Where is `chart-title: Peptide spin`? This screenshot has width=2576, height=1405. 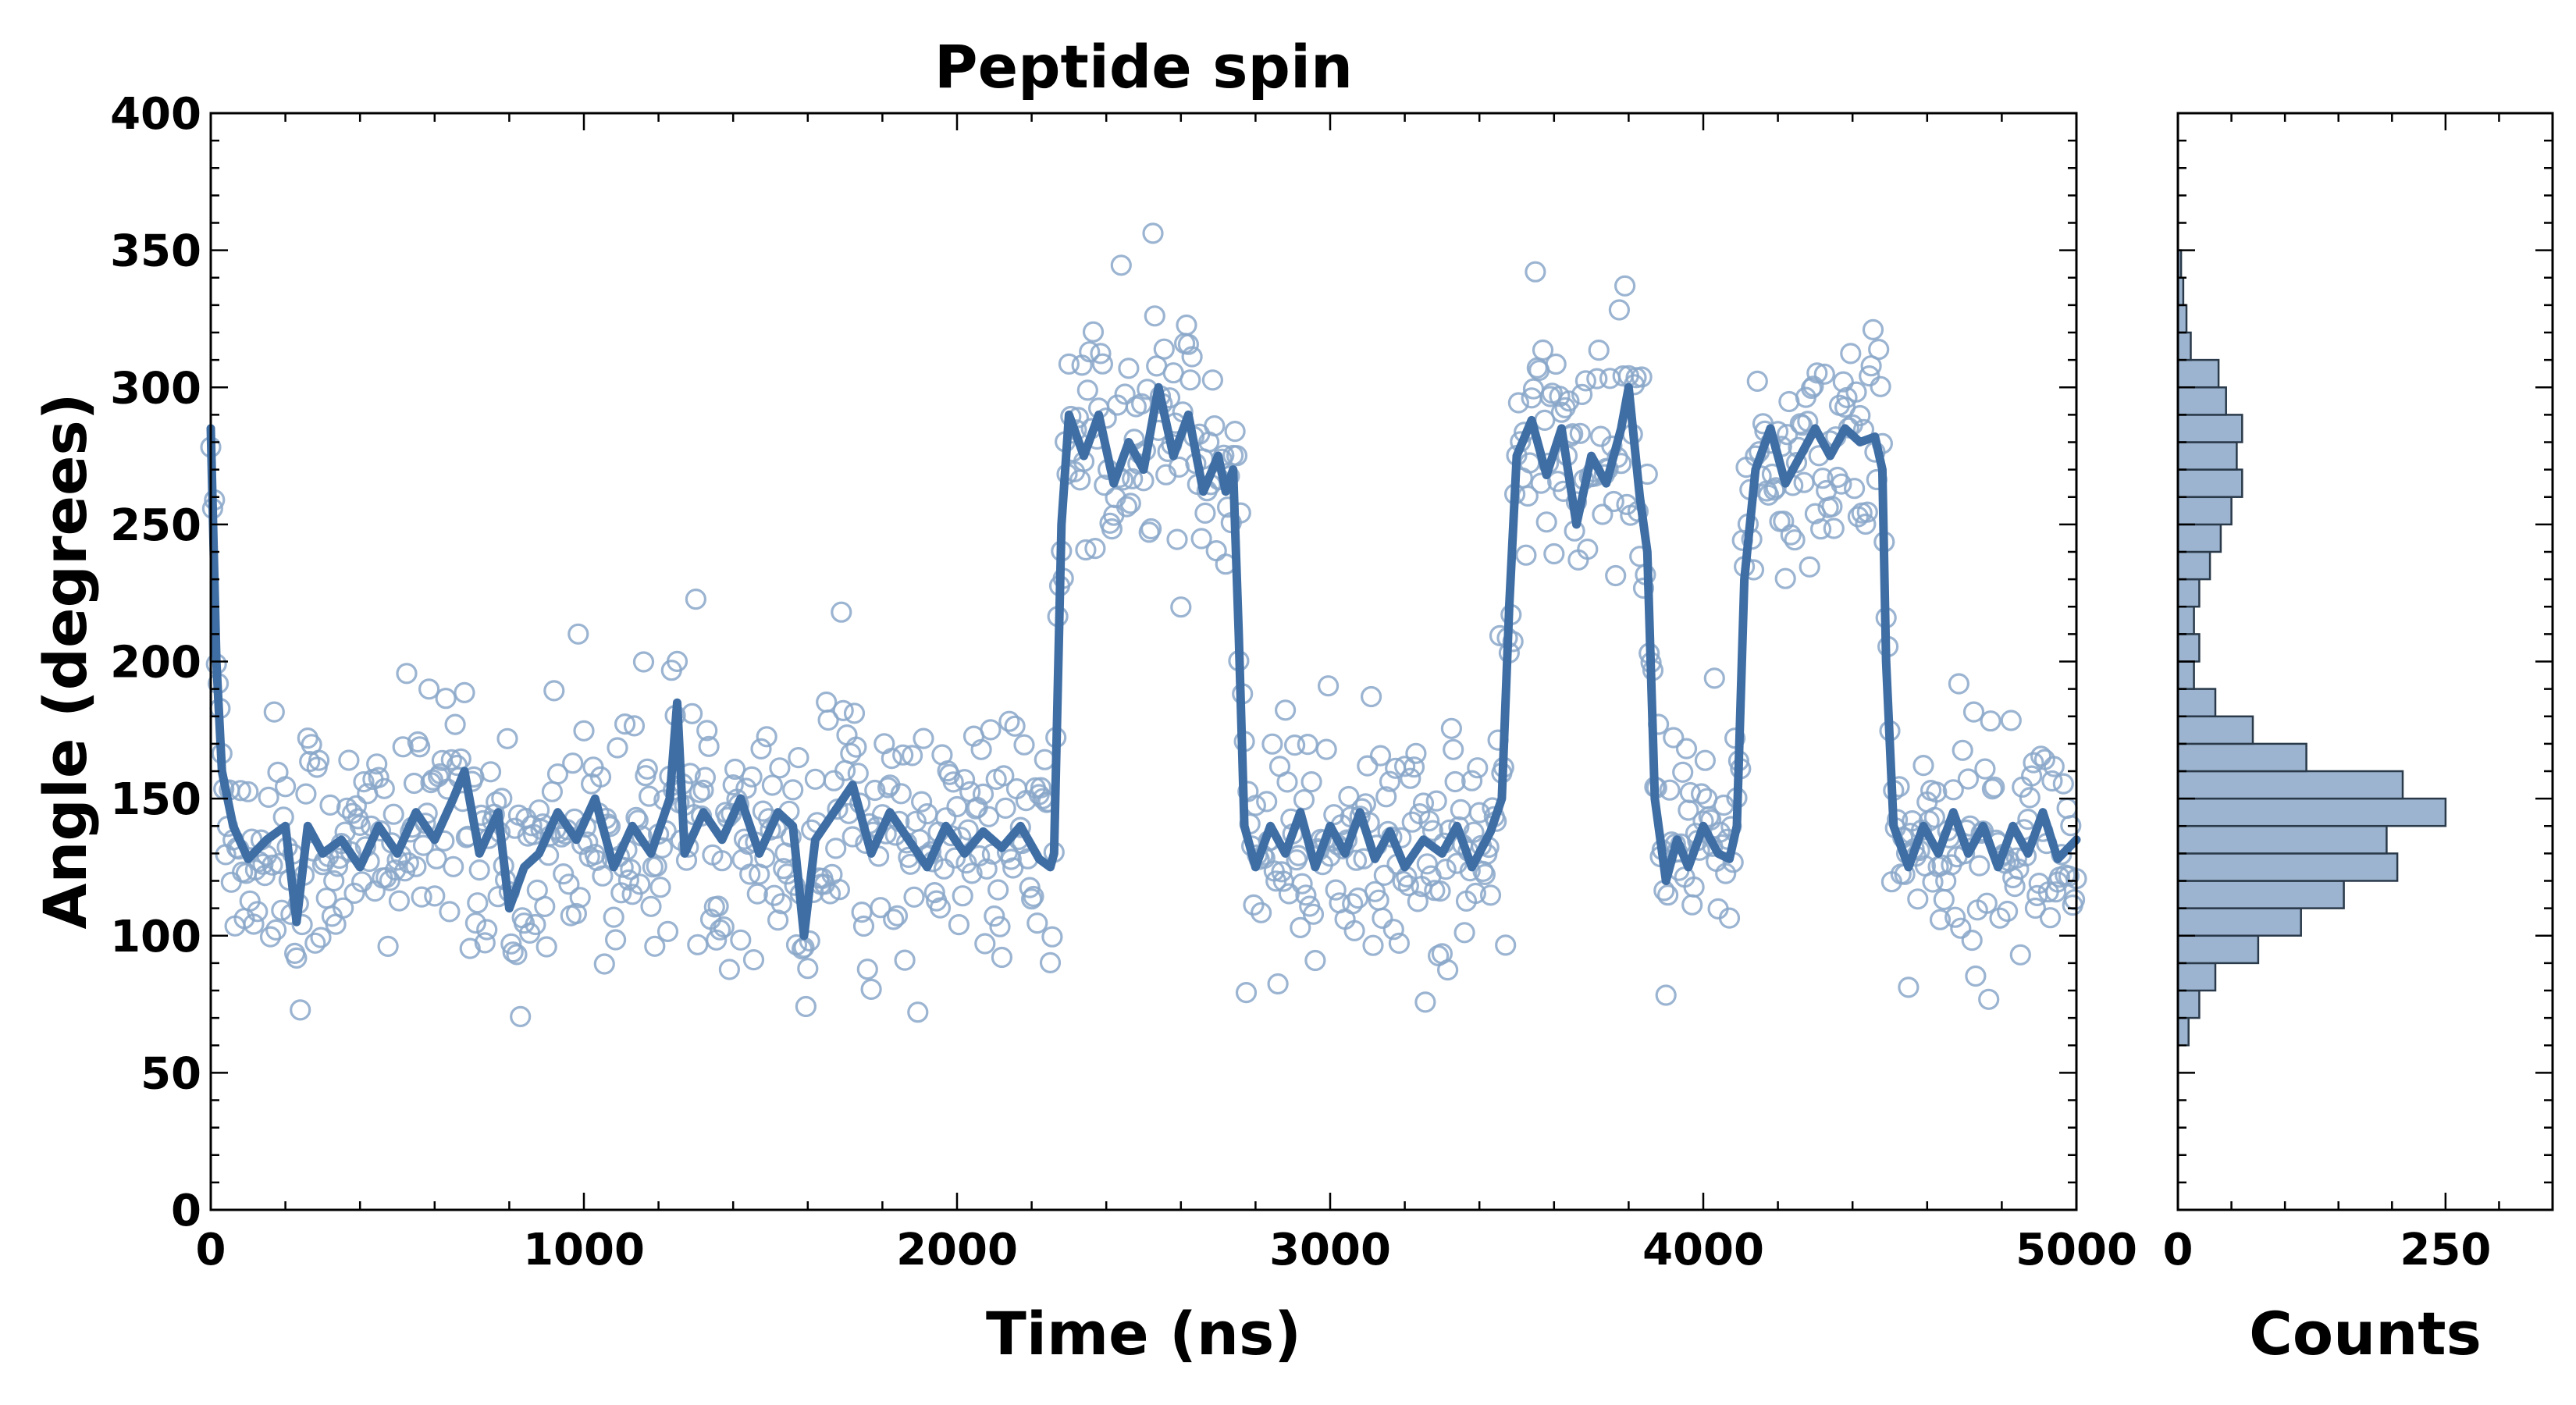
chart-title: Peptide spin is located at coordinates (1143, 67).